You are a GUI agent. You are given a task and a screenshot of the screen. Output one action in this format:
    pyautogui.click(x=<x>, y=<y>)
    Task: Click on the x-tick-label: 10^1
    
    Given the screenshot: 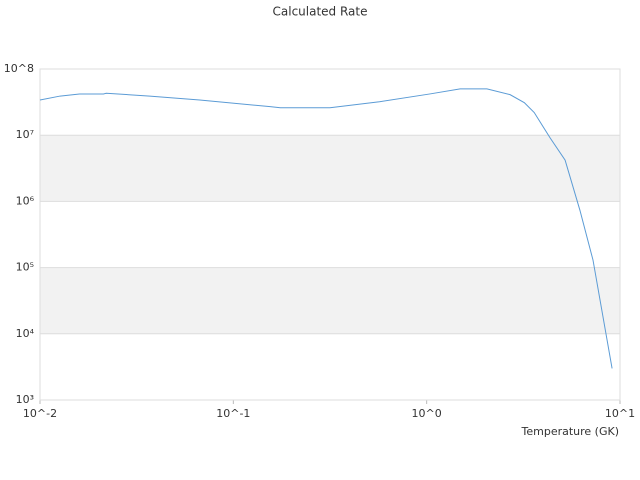 What is the action you would take?
    pyautogui.click(x=620, y=413)
    